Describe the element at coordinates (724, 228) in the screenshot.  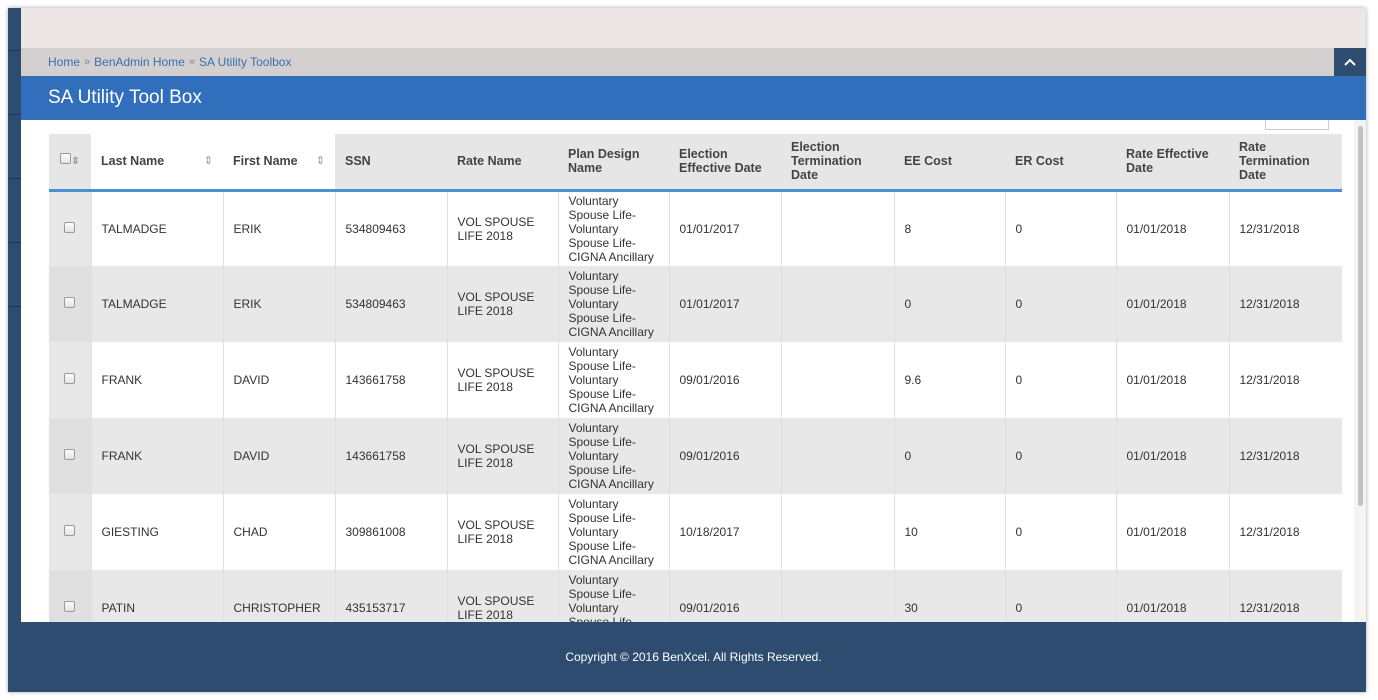
I see `cell-election-effective-date: 01/01/2017` at that location.